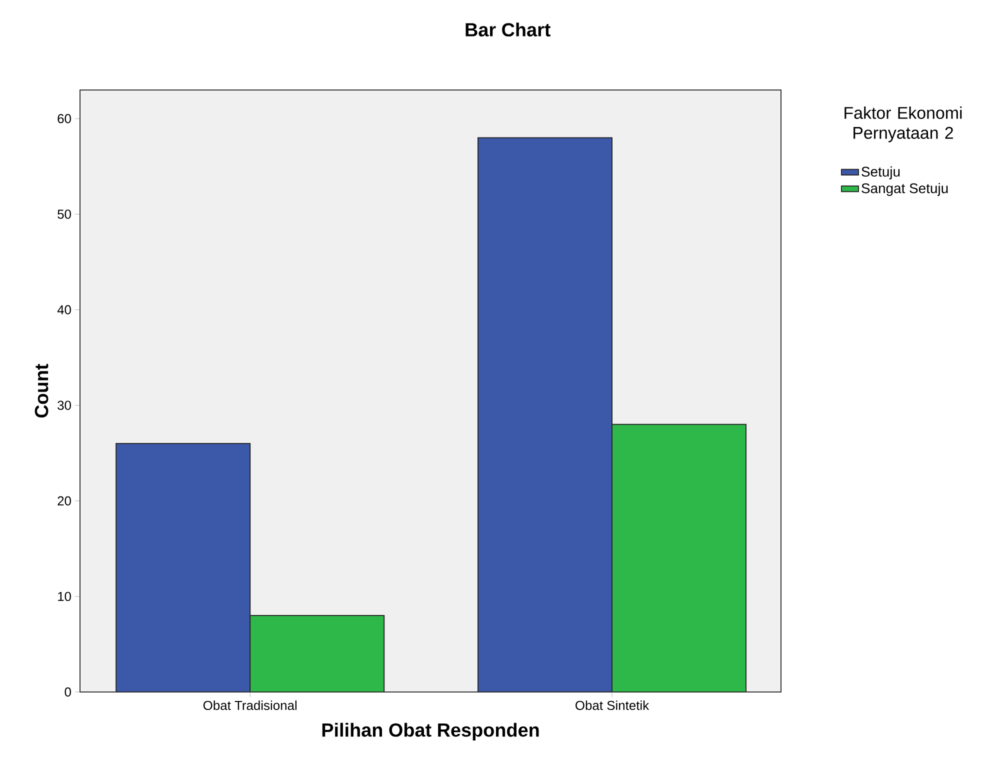  I want to click on x-tick-label: Obat Tradisional, so click(249, 705).